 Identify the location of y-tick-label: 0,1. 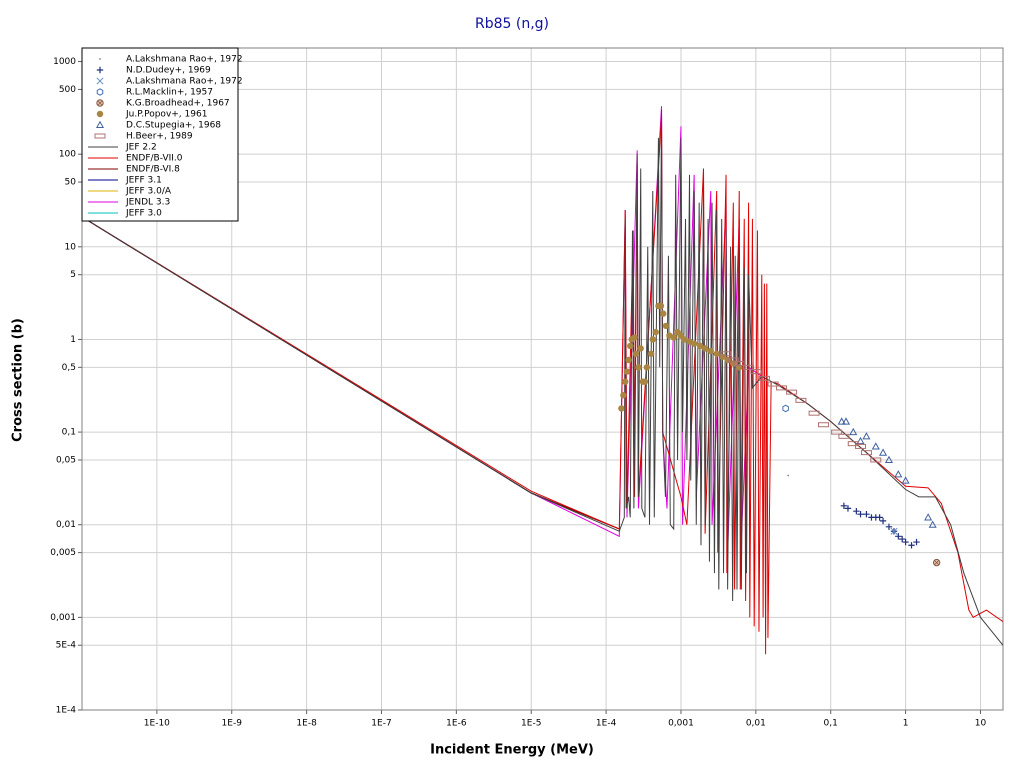
(69, 433).